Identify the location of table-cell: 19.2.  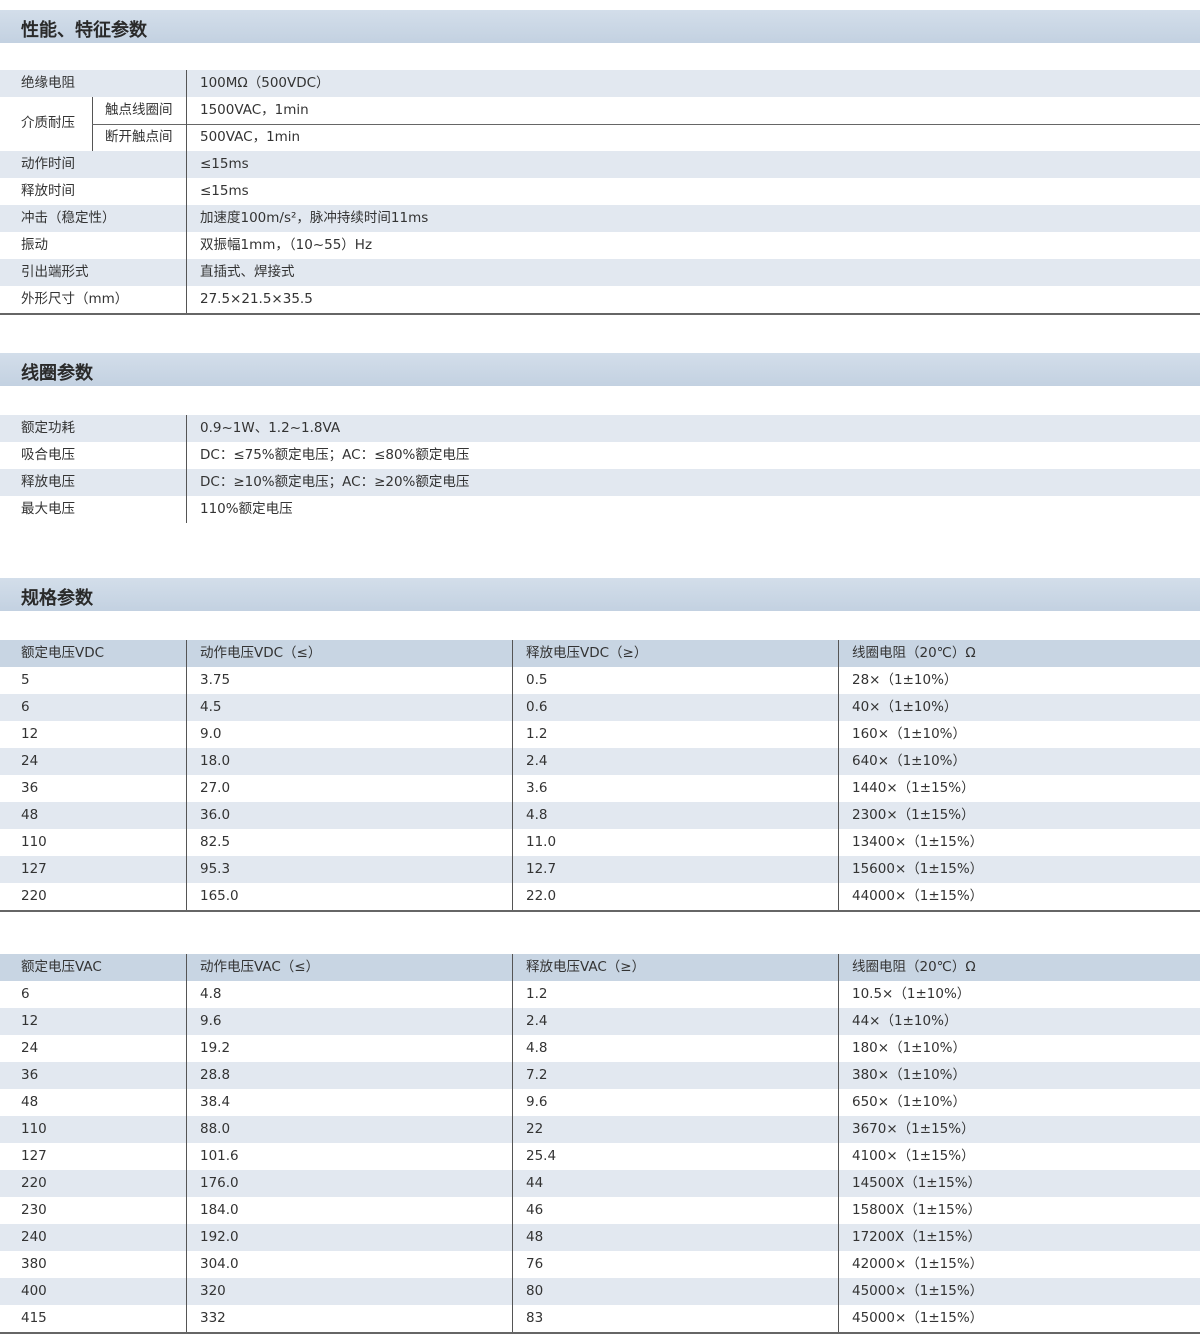
(215, 1048).